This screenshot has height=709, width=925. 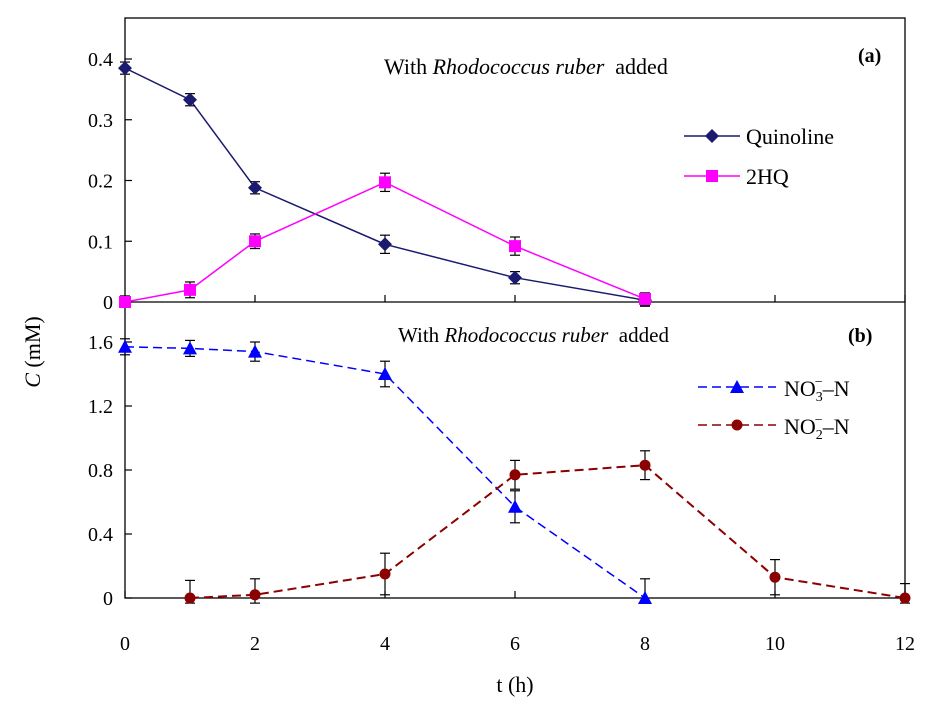 I want to click on x-tick-label-0: 0, so click(x=125, y=644).